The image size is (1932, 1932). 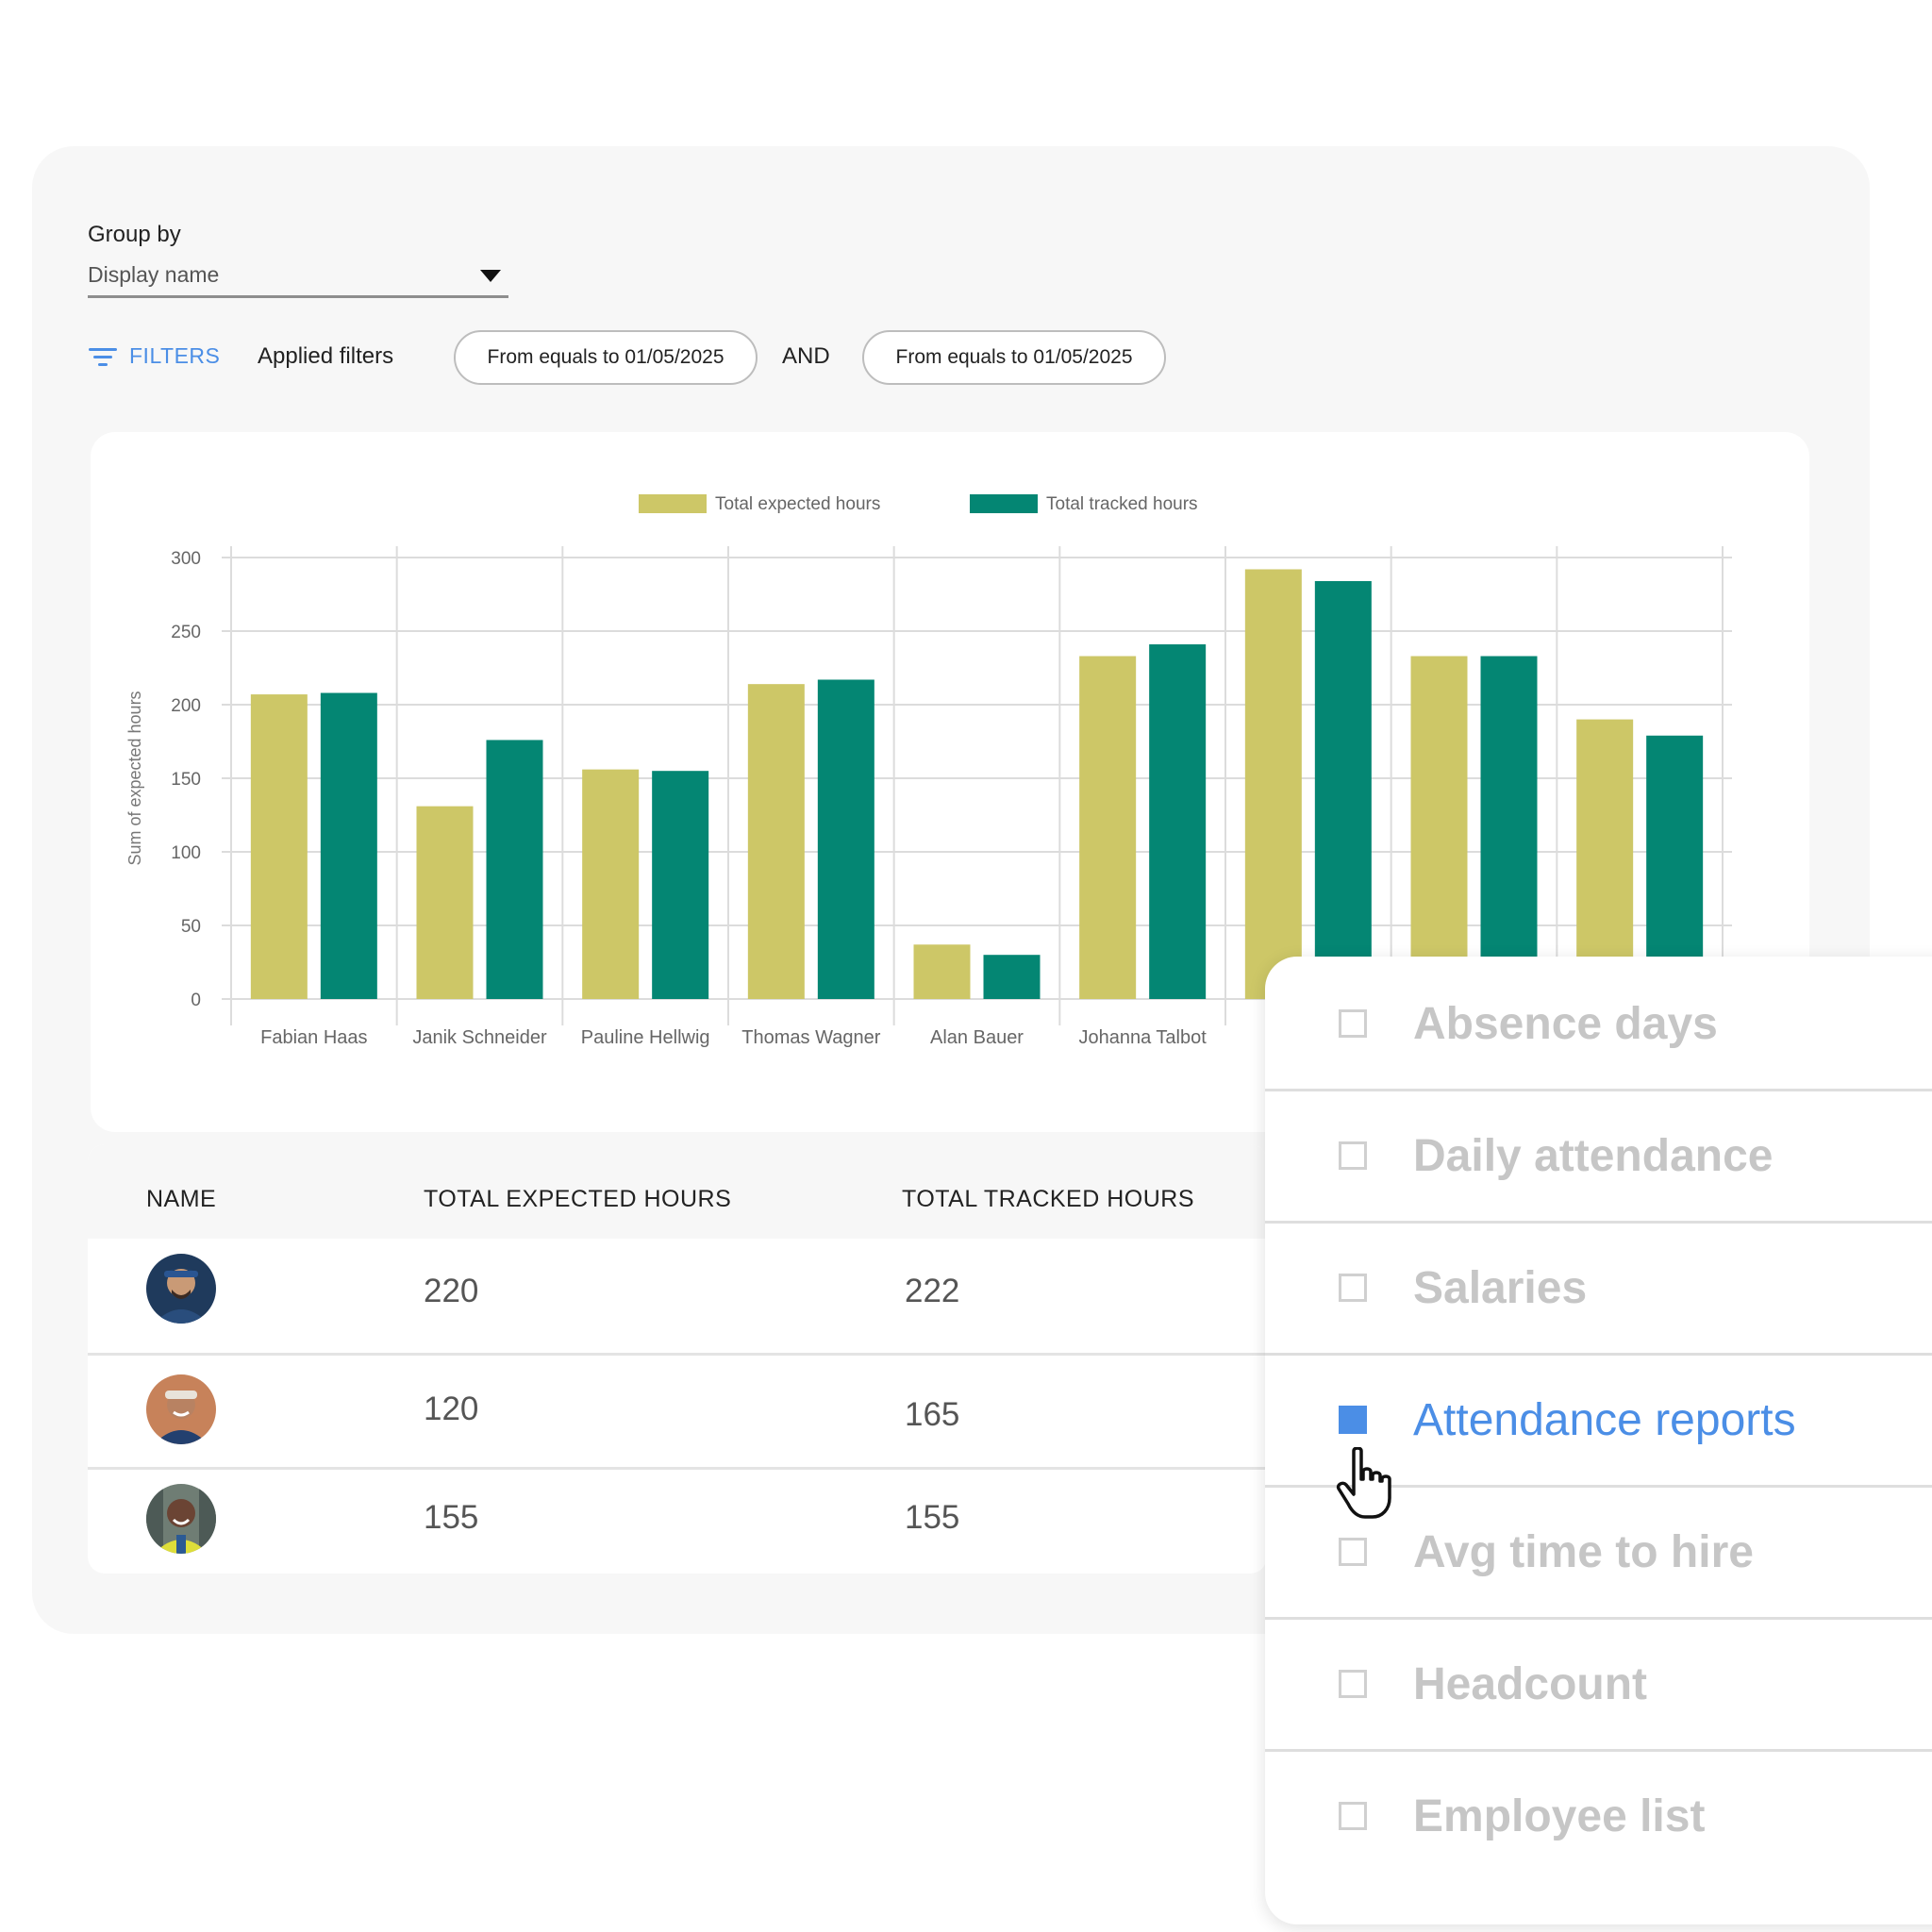 I want to click on dropdown-item-absence-days: Absence days, so click(x=1598, y=1024).